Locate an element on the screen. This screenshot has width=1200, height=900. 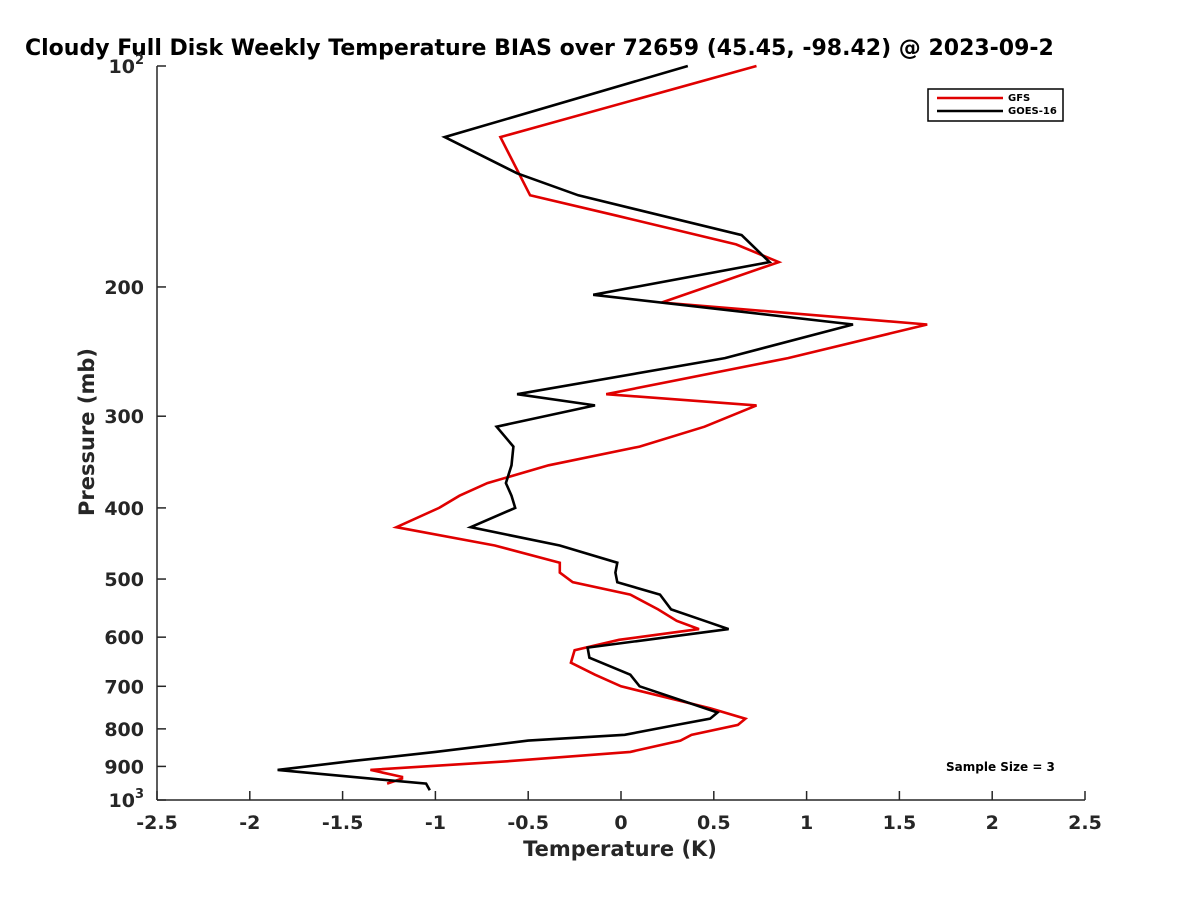
x-tick-label: -2.5 is located at coordinates (157, 823).